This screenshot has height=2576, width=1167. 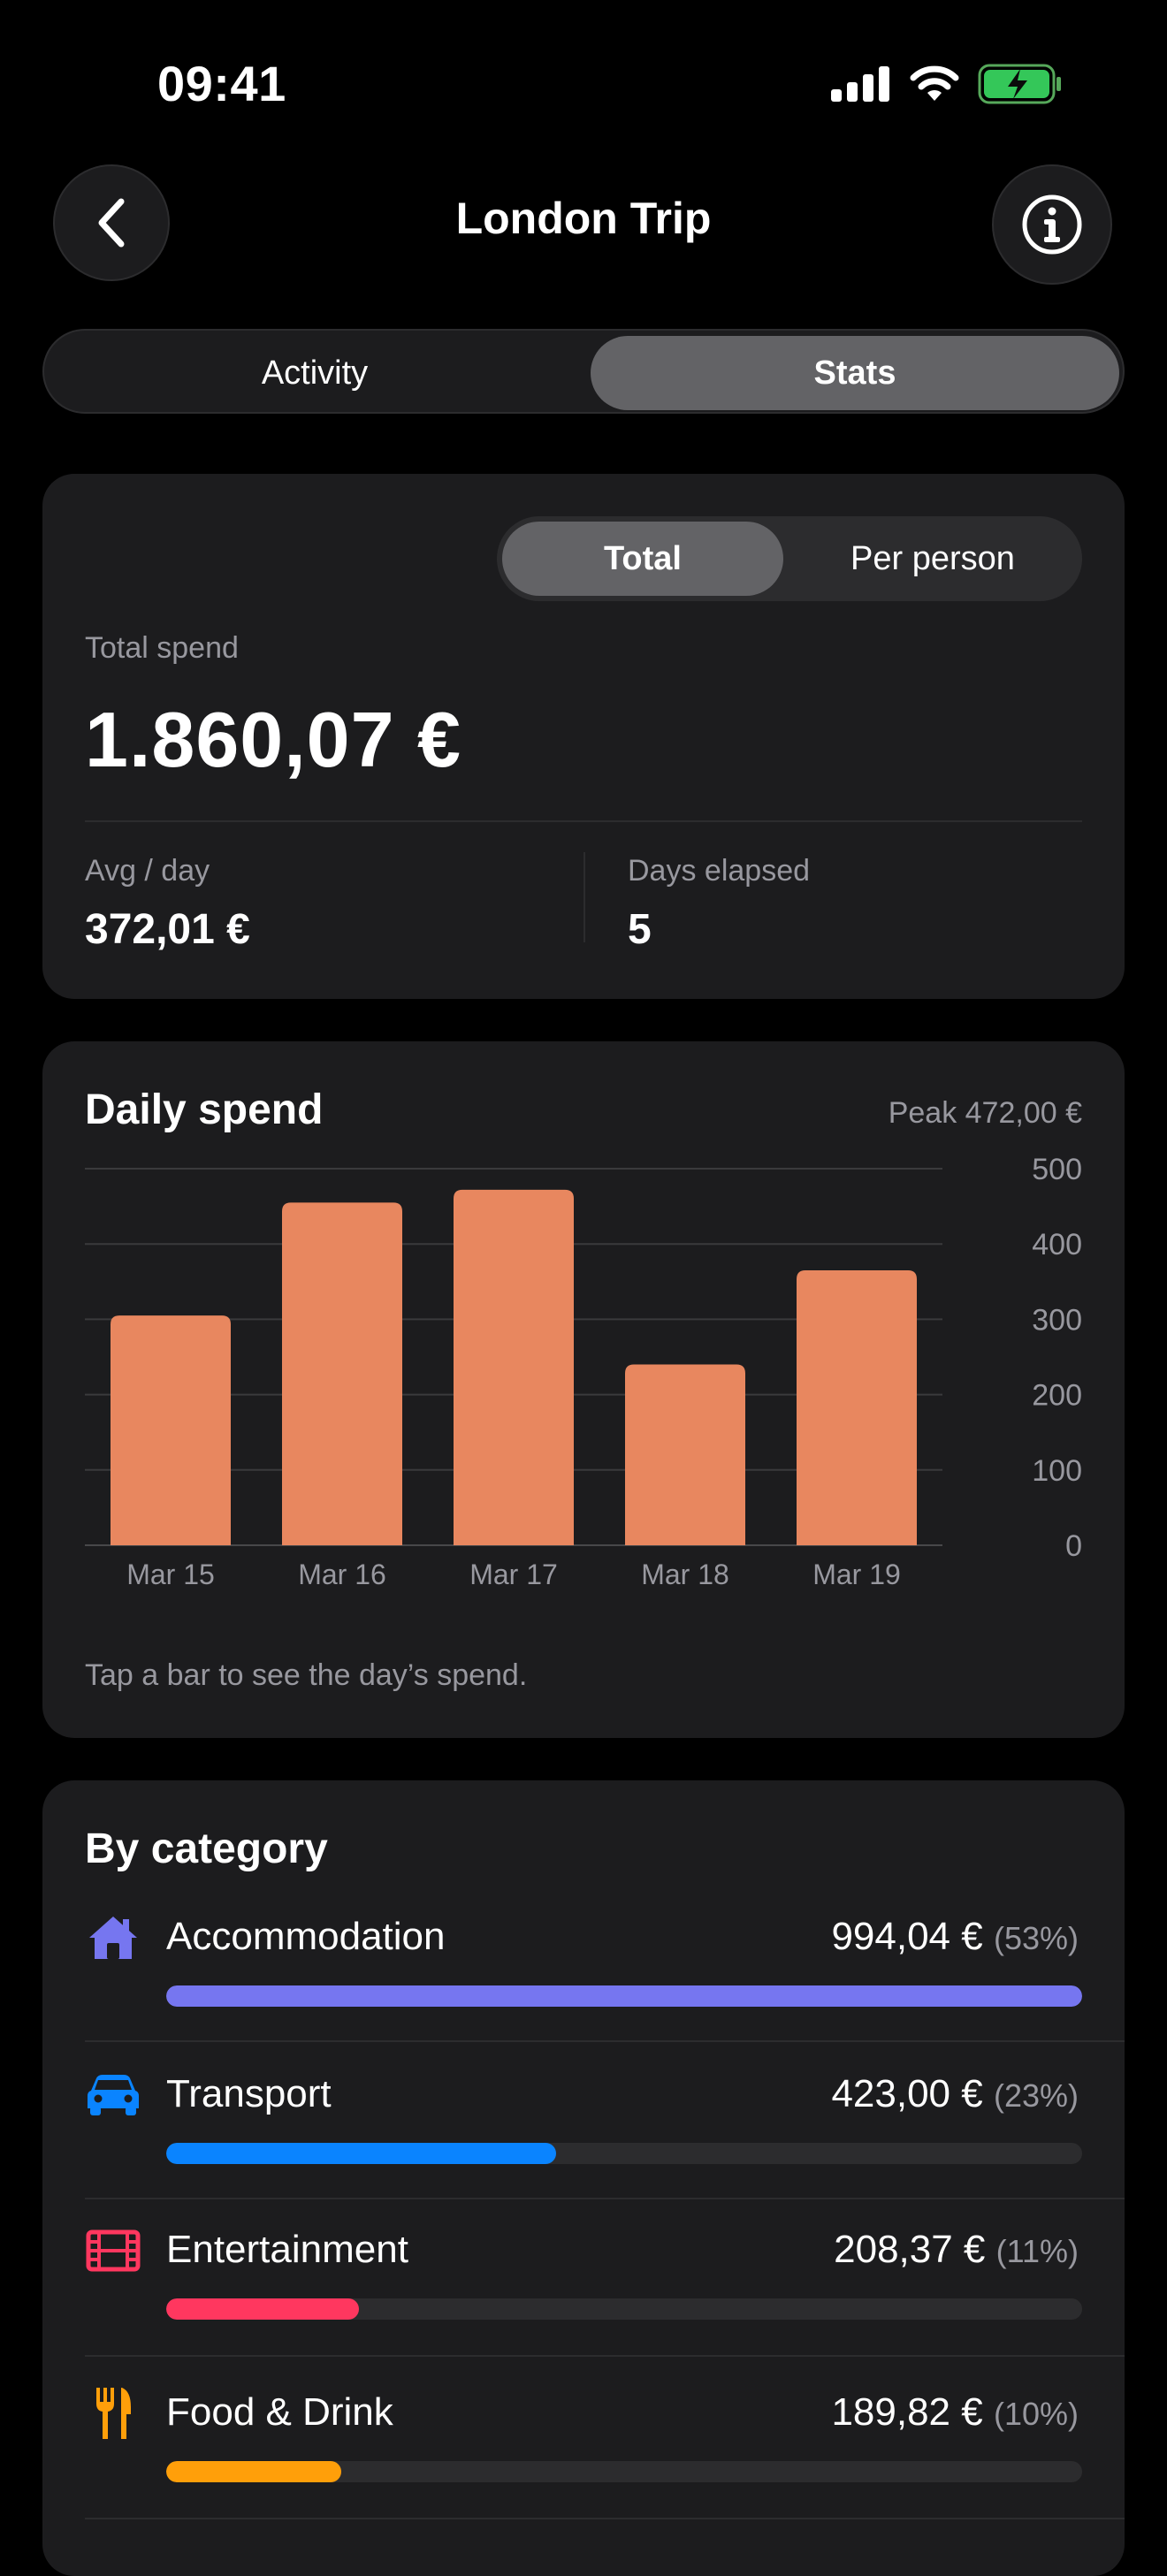 I want to click on category-amount-value: 994,04 €, so click(x=907, y=1936).